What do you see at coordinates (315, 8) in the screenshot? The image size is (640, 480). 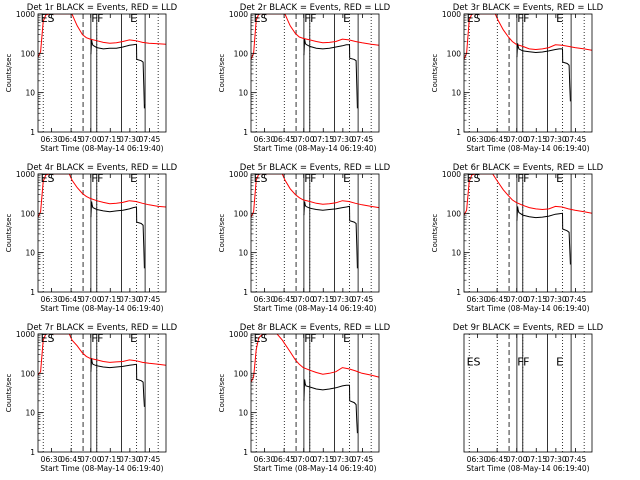 I see `panel-title: Det 2r BLACK = Events, RED = LLD` at bounding box center [315, 8].